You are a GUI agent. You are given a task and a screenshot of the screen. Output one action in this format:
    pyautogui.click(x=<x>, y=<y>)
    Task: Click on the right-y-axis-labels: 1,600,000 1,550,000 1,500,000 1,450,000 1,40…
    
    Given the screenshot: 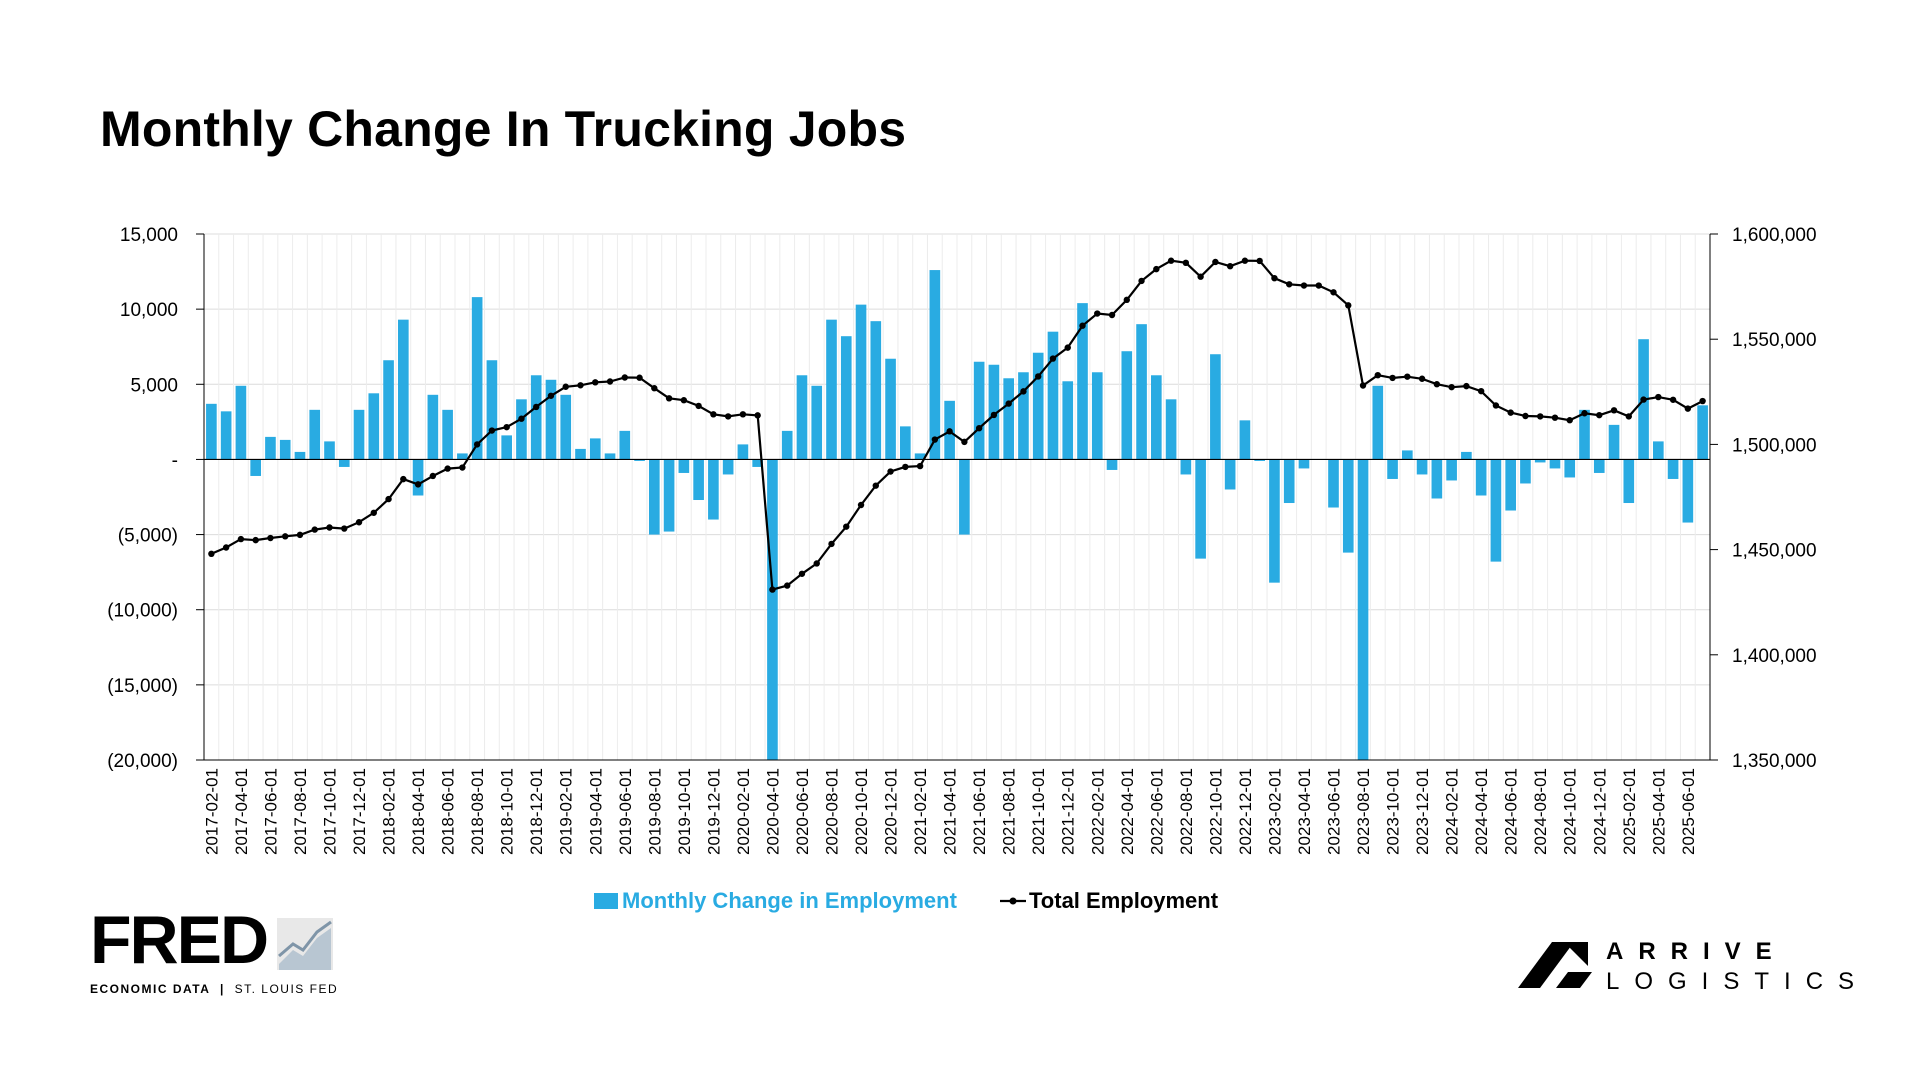 What is the action you would take?
    pyautogui.click(x=1763, y=498)
    